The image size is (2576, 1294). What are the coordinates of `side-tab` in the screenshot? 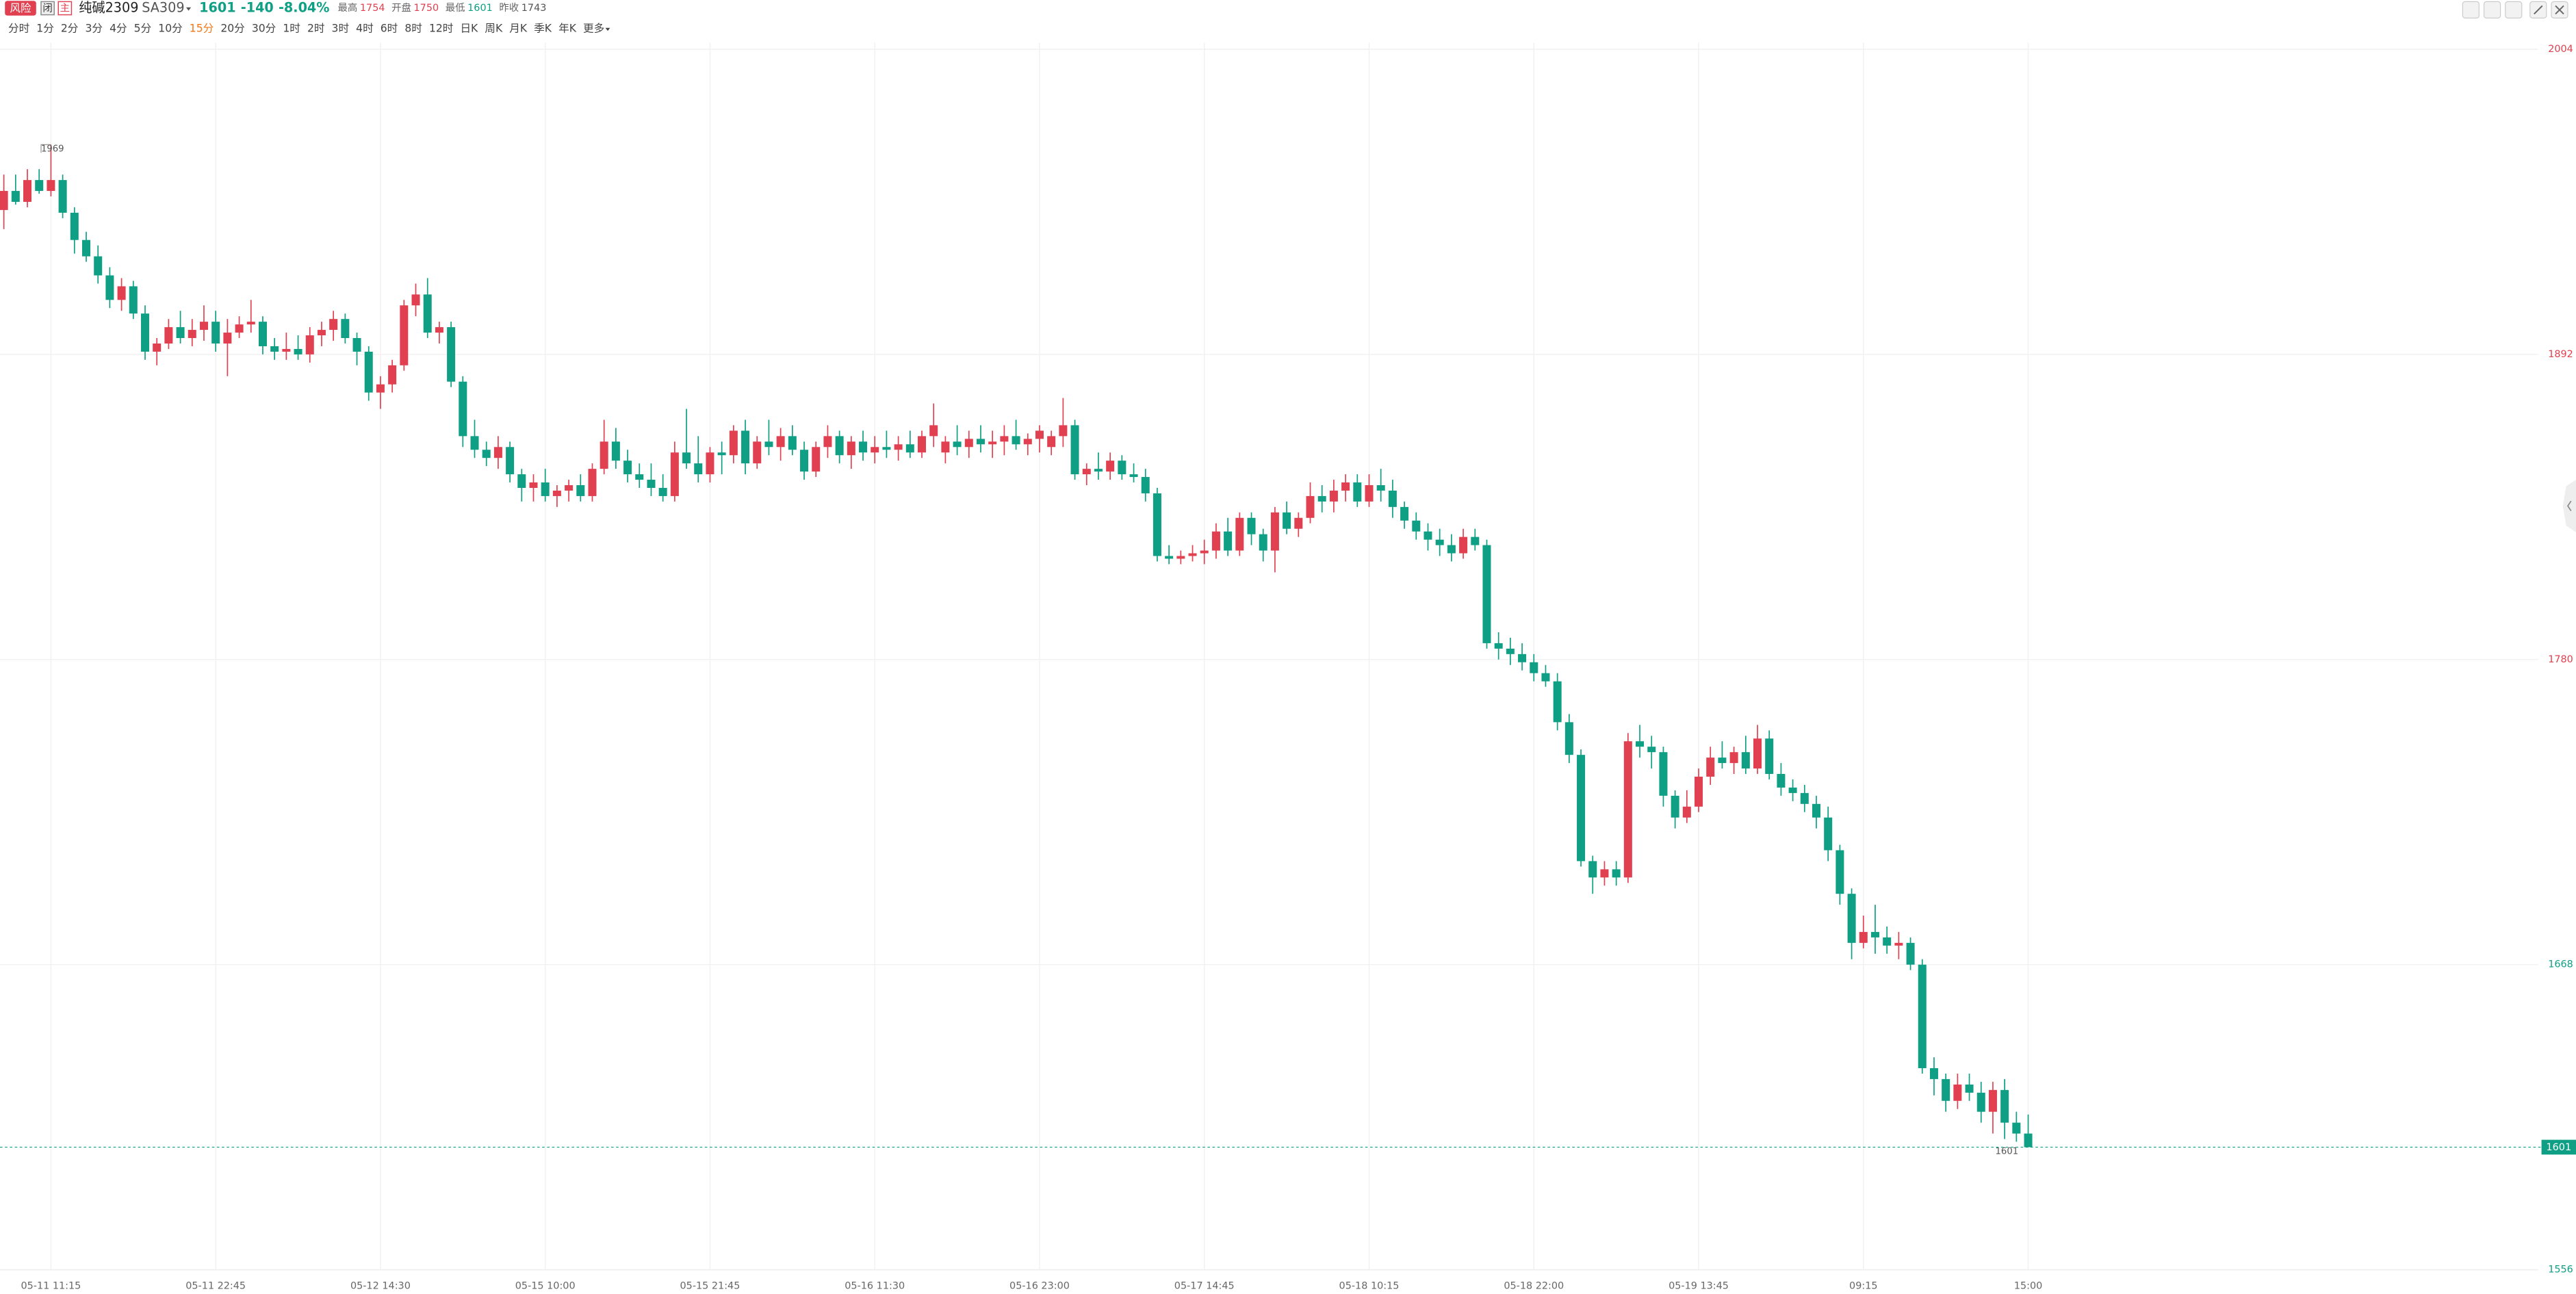 It's located at (2569, 506).